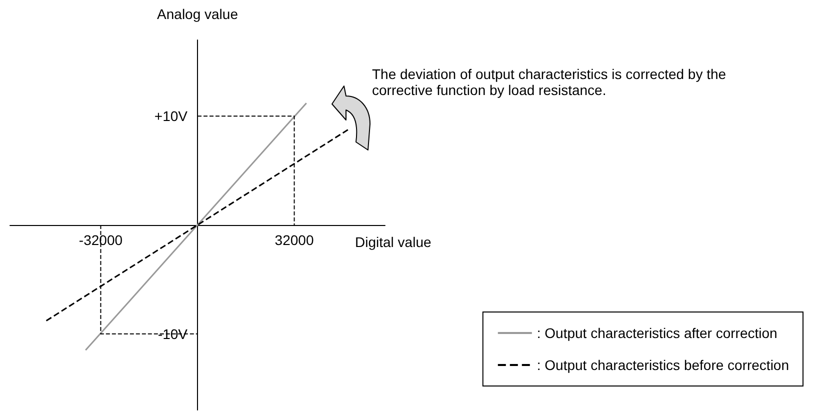 The height and width of the screenshot is (412, 813). What do you see at coordinates (171, 116) in the screenshot?
I see `y-tick-label: +10V` at bounding box center [171, 116].